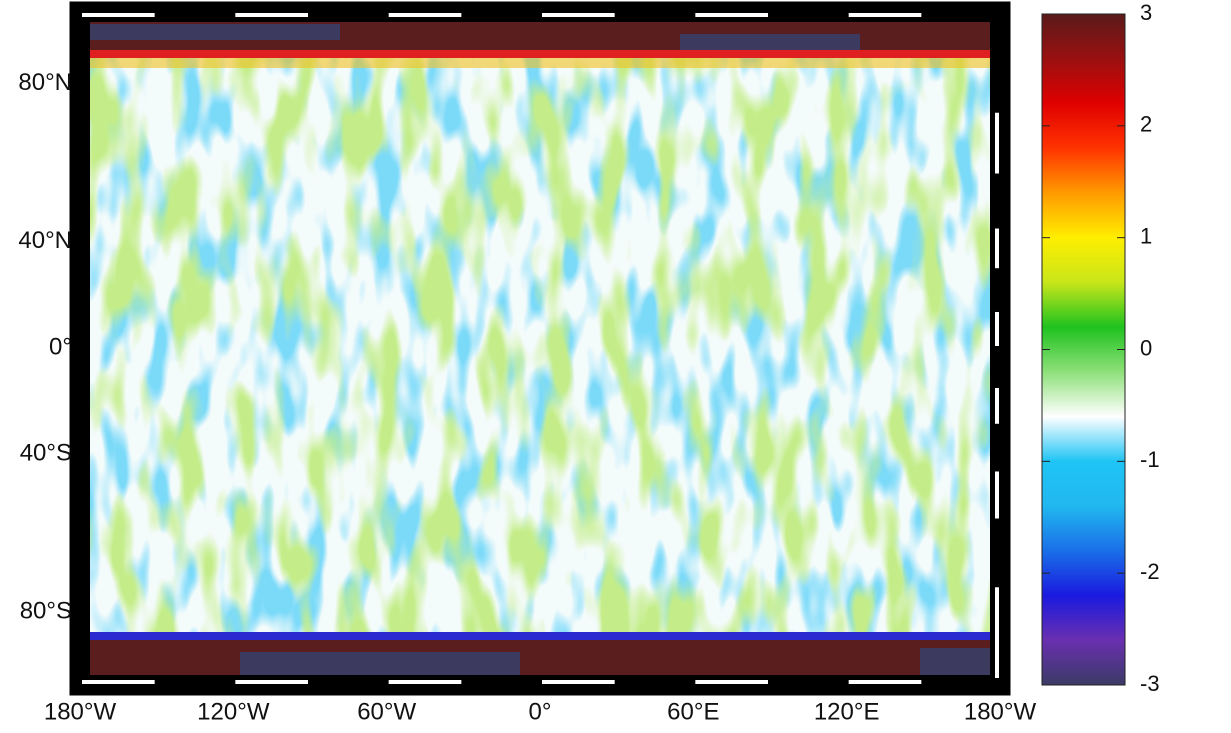  I want to click on x-tick-label: 120°W, so click(233, 711).